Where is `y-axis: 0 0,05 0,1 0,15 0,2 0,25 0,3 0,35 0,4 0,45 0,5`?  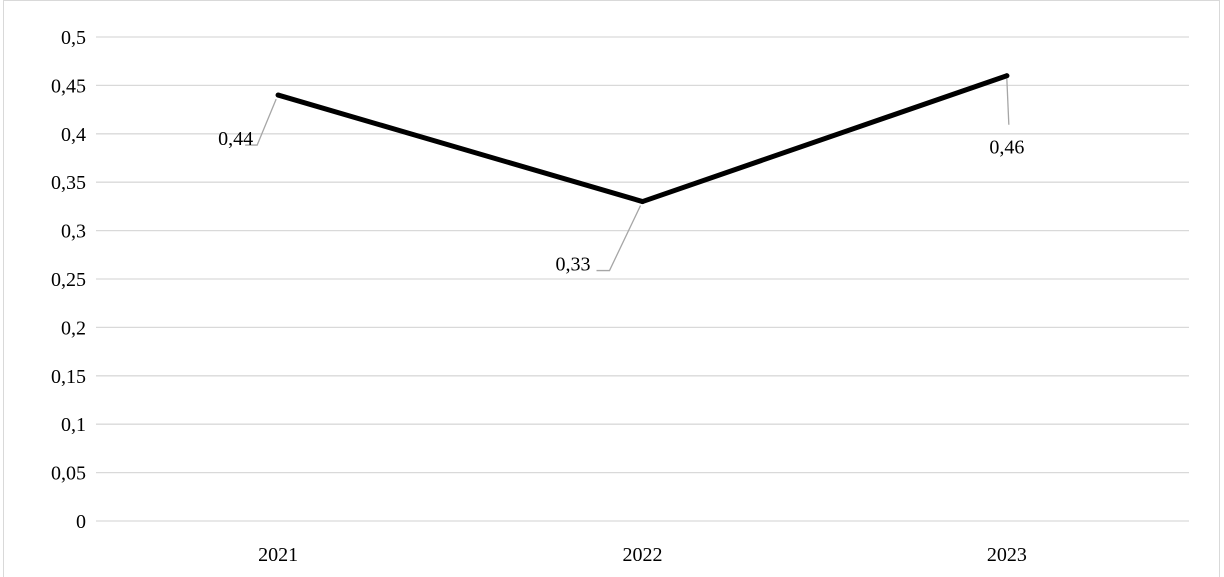 y-axis: 0 0,05 0,1 0,15 0,2 0,25 0,3 0,35 0,4 0,45 0,5 is located at coordinates (68, 280).